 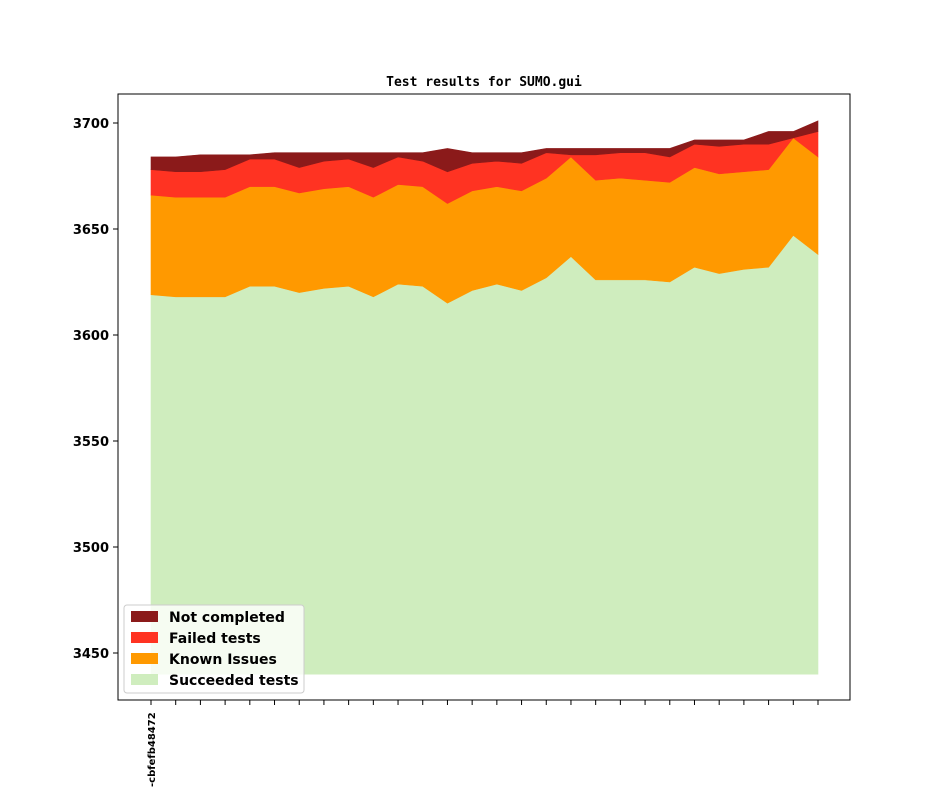 What do you see at coordinates (91, 124) in the screenshot?
I see `y-tick-label: 3700` at bounding box center [91, 124].